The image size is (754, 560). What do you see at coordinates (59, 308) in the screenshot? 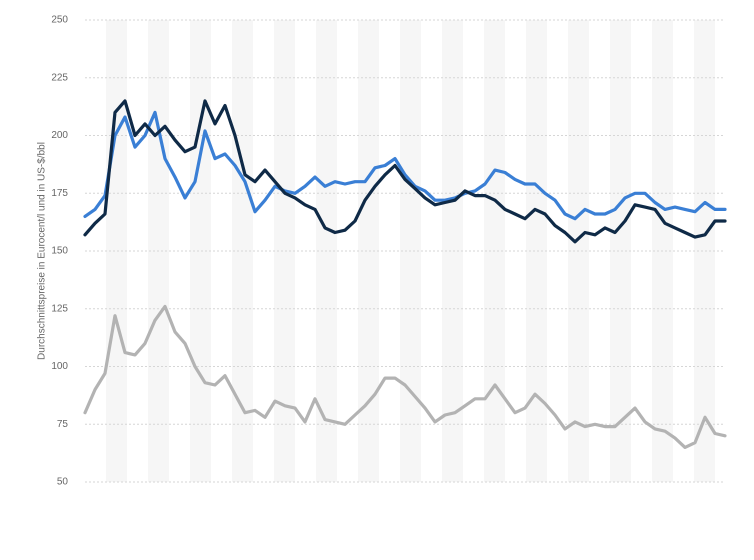
I see `y-tick-label: 125` at bounding box center [59, 308].